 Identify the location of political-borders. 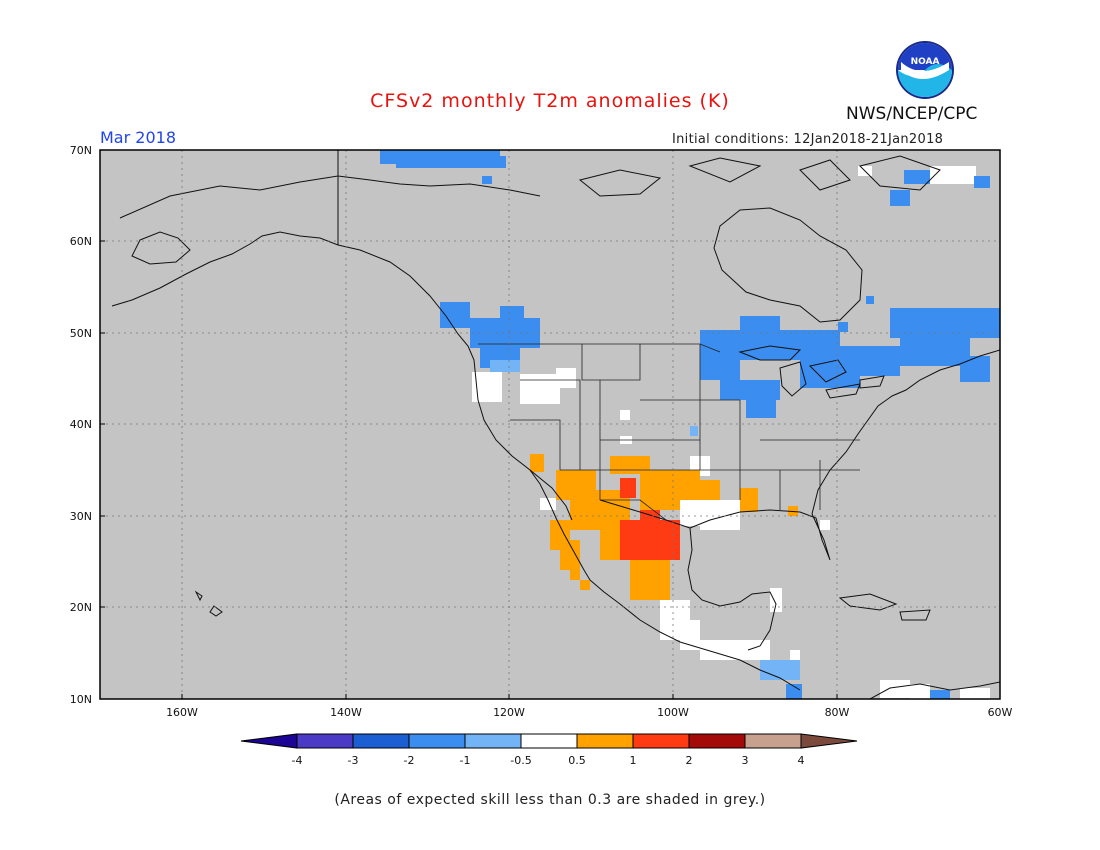
(669, 432).